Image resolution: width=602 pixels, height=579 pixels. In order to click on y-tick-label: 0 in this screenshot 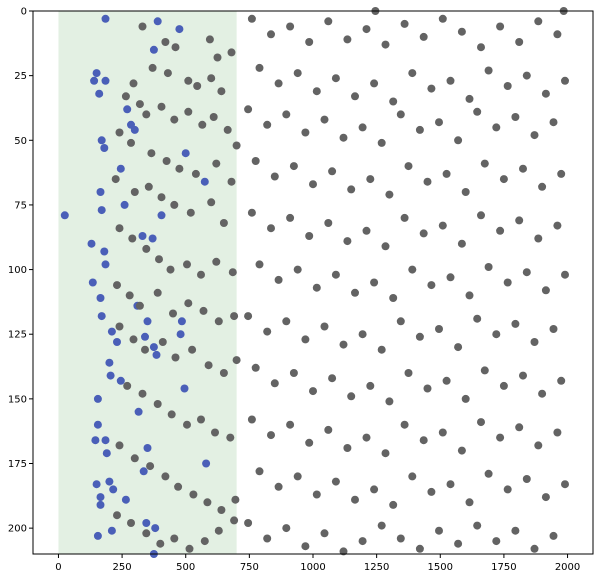, I will do `click(24, 12)`.